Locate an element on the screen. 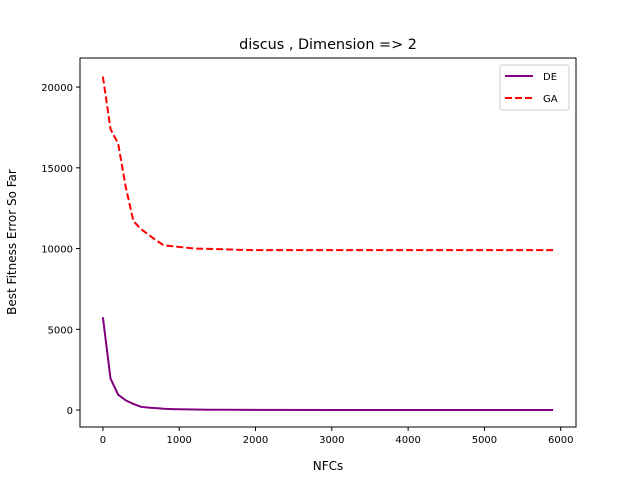 The width and height of the screenshot is (640, 480). legend-label-de: DE is located at coordinates (550, 77).